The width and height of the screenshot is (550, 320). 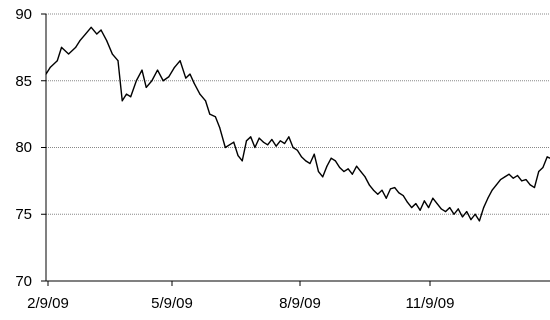 I want to click on y-tick-label: 75, so click(x=23, y=214).